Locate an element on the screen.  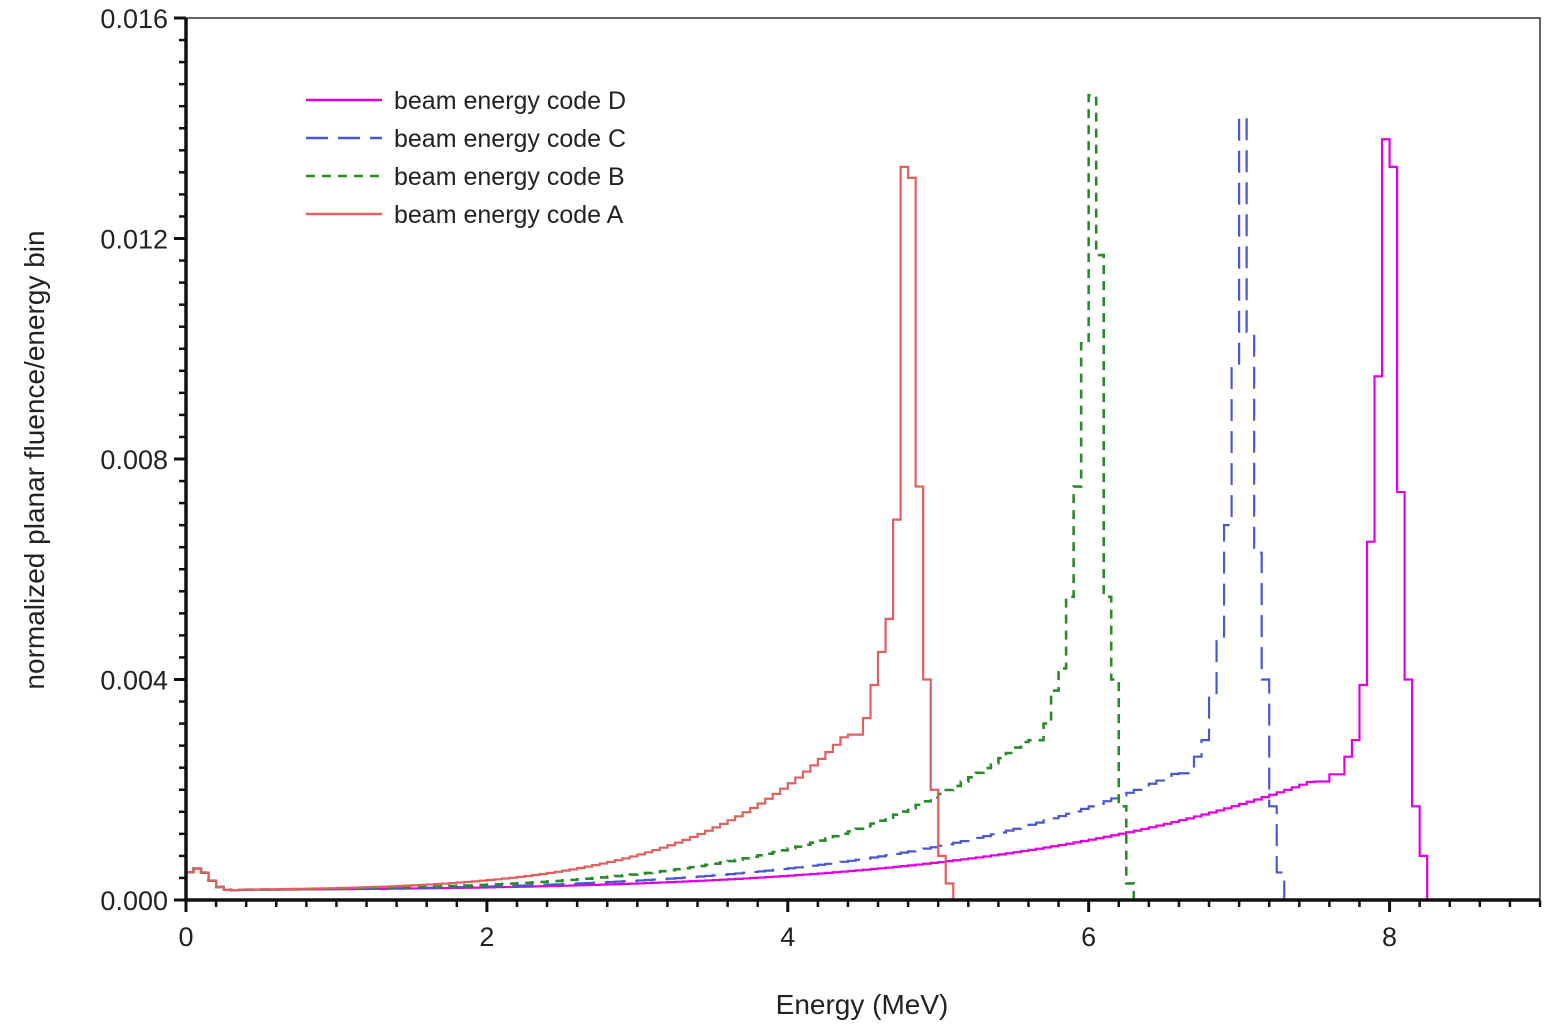
y-tick-label: 0.016 is located at coordinates (134, 19).